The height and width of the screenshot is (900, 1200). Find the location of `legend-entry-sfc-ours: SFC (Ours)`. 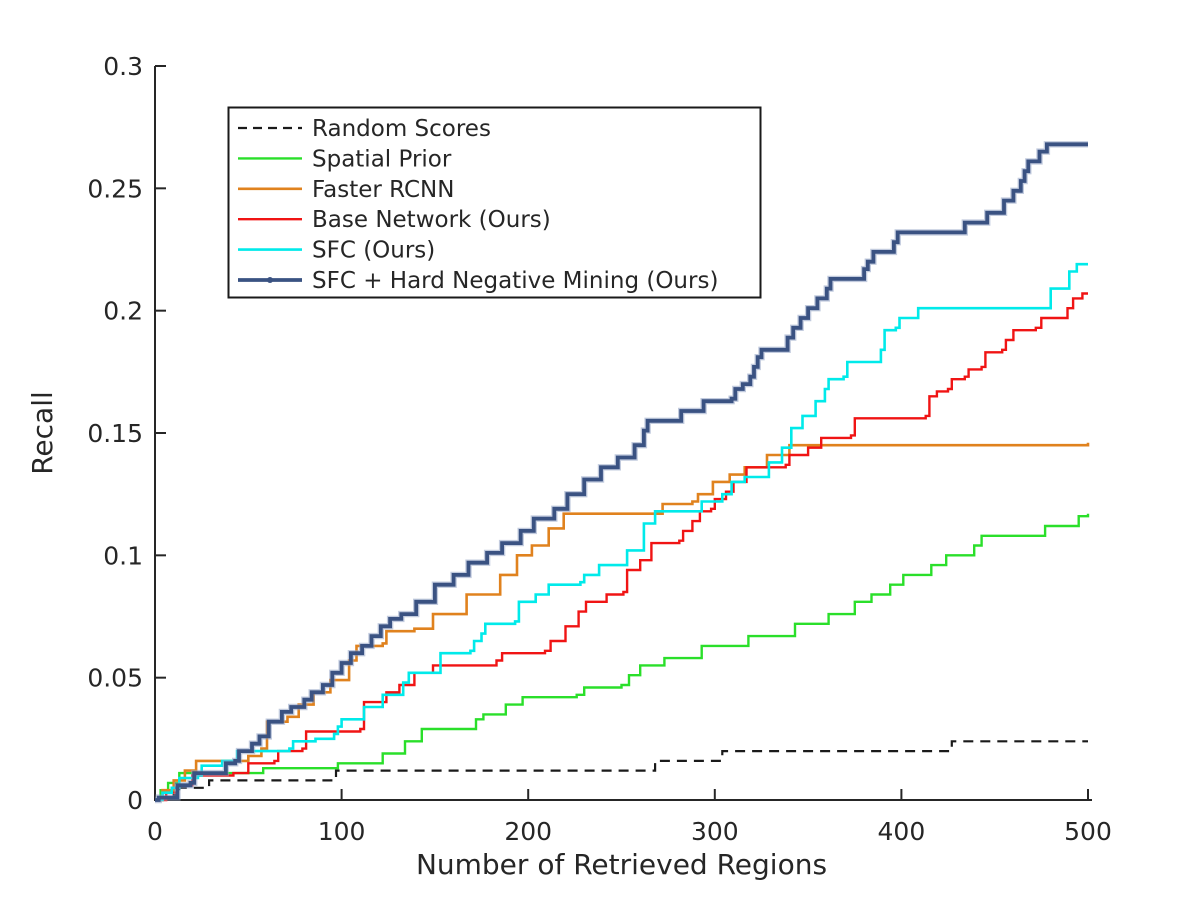

legend-entry-sfc-ours: SFC (Ours) is located at coordinates (336, 251).